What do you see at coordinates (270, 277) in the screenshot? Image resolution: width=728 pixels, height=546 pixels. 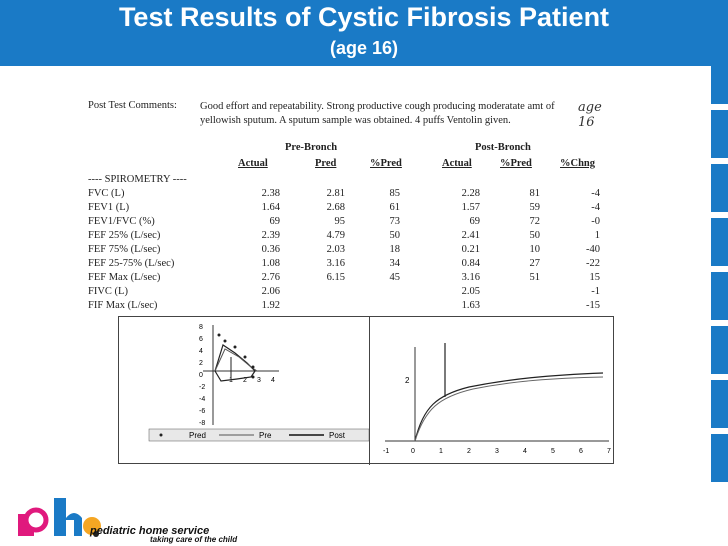 I see `cell-pre-actual: 2.76` at bounding box center [270, 277].